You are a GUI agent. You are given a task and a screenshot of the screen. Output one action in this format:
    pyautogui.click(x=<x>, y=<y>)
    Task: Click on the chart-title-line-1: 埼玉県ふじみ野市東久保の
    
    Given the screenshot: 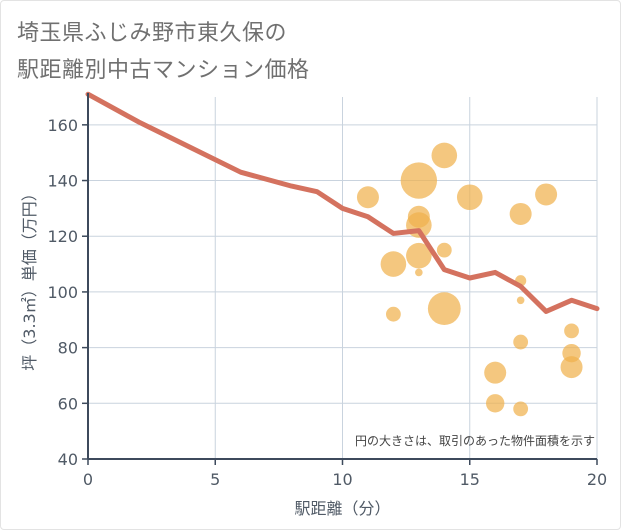 What is the action you would take?
    pyautogui.click(x=152, y=33)
    